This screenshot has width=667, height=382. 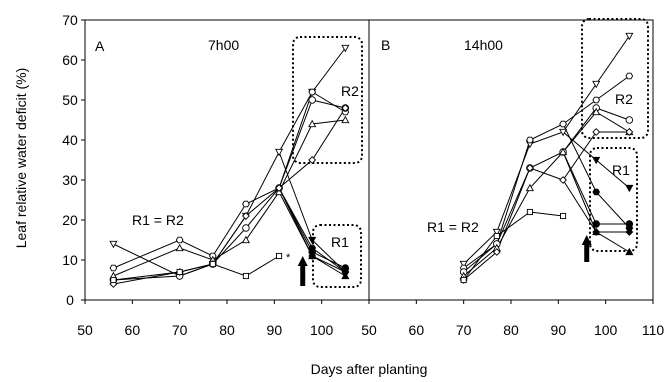 What do you see at coordinates (653, 330) in the screenshot?
I see `panel-b-x-tick-label: 110` at bounding box center [653, 330].